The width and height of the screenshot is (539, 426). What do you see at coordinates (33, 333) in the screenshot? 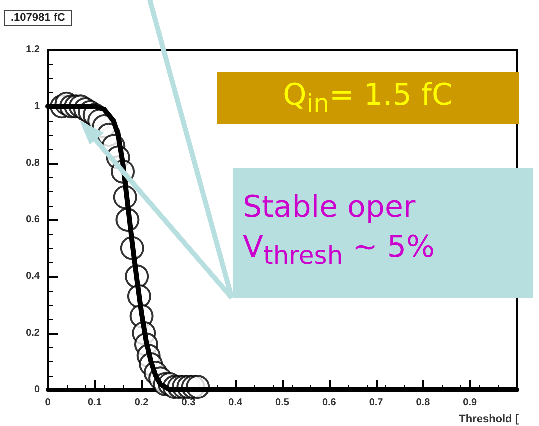
I see `y-tick-label: 0.2` at bounding box center [33, 333].